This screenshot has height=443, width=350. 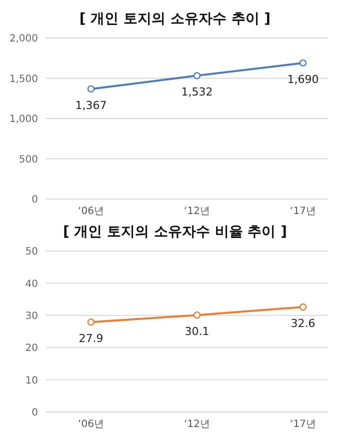 I want to click on y-tick-label: 10, so click(x=31, y=380).